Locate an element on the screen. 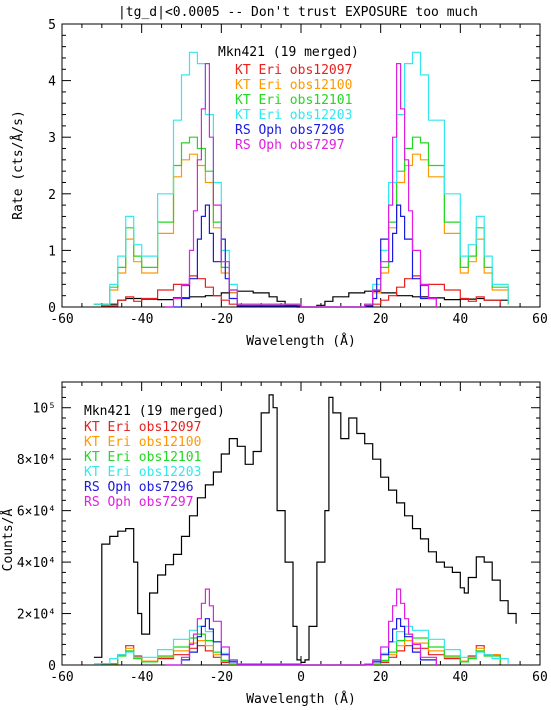 Image resolution: width=551 pixels, height=710 pixels. rate-y-tick-label: 1 is located at coordinates (52, 251).